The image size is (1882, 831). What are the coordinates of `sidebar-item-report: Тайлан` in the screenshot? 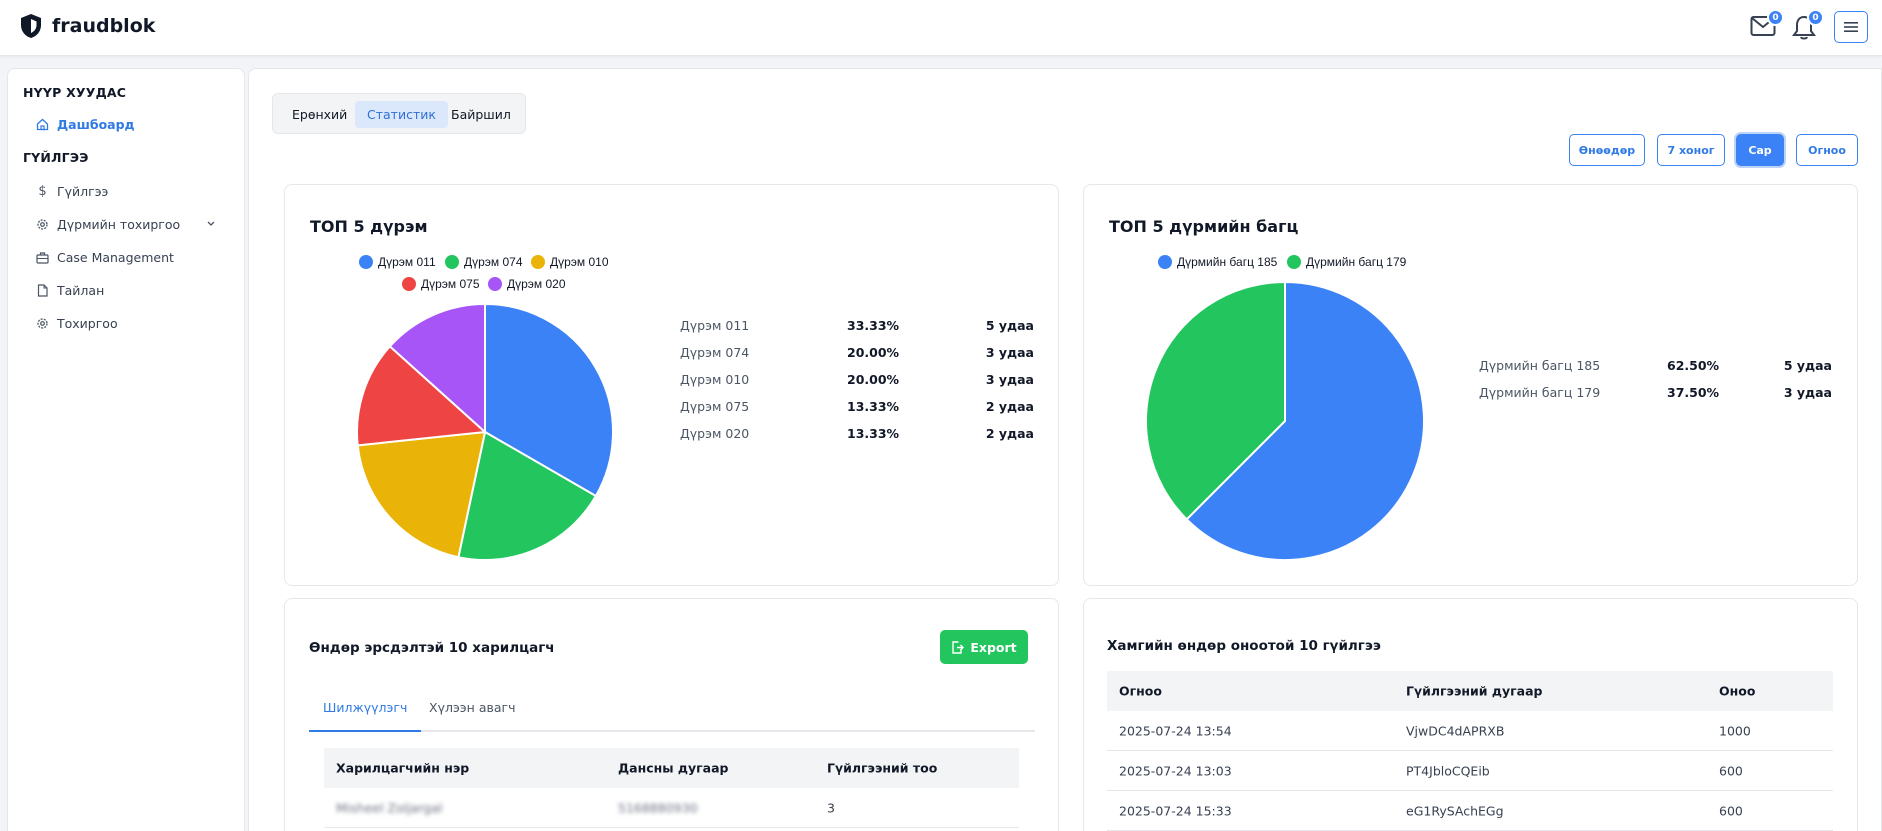 It's located at (70, 290).